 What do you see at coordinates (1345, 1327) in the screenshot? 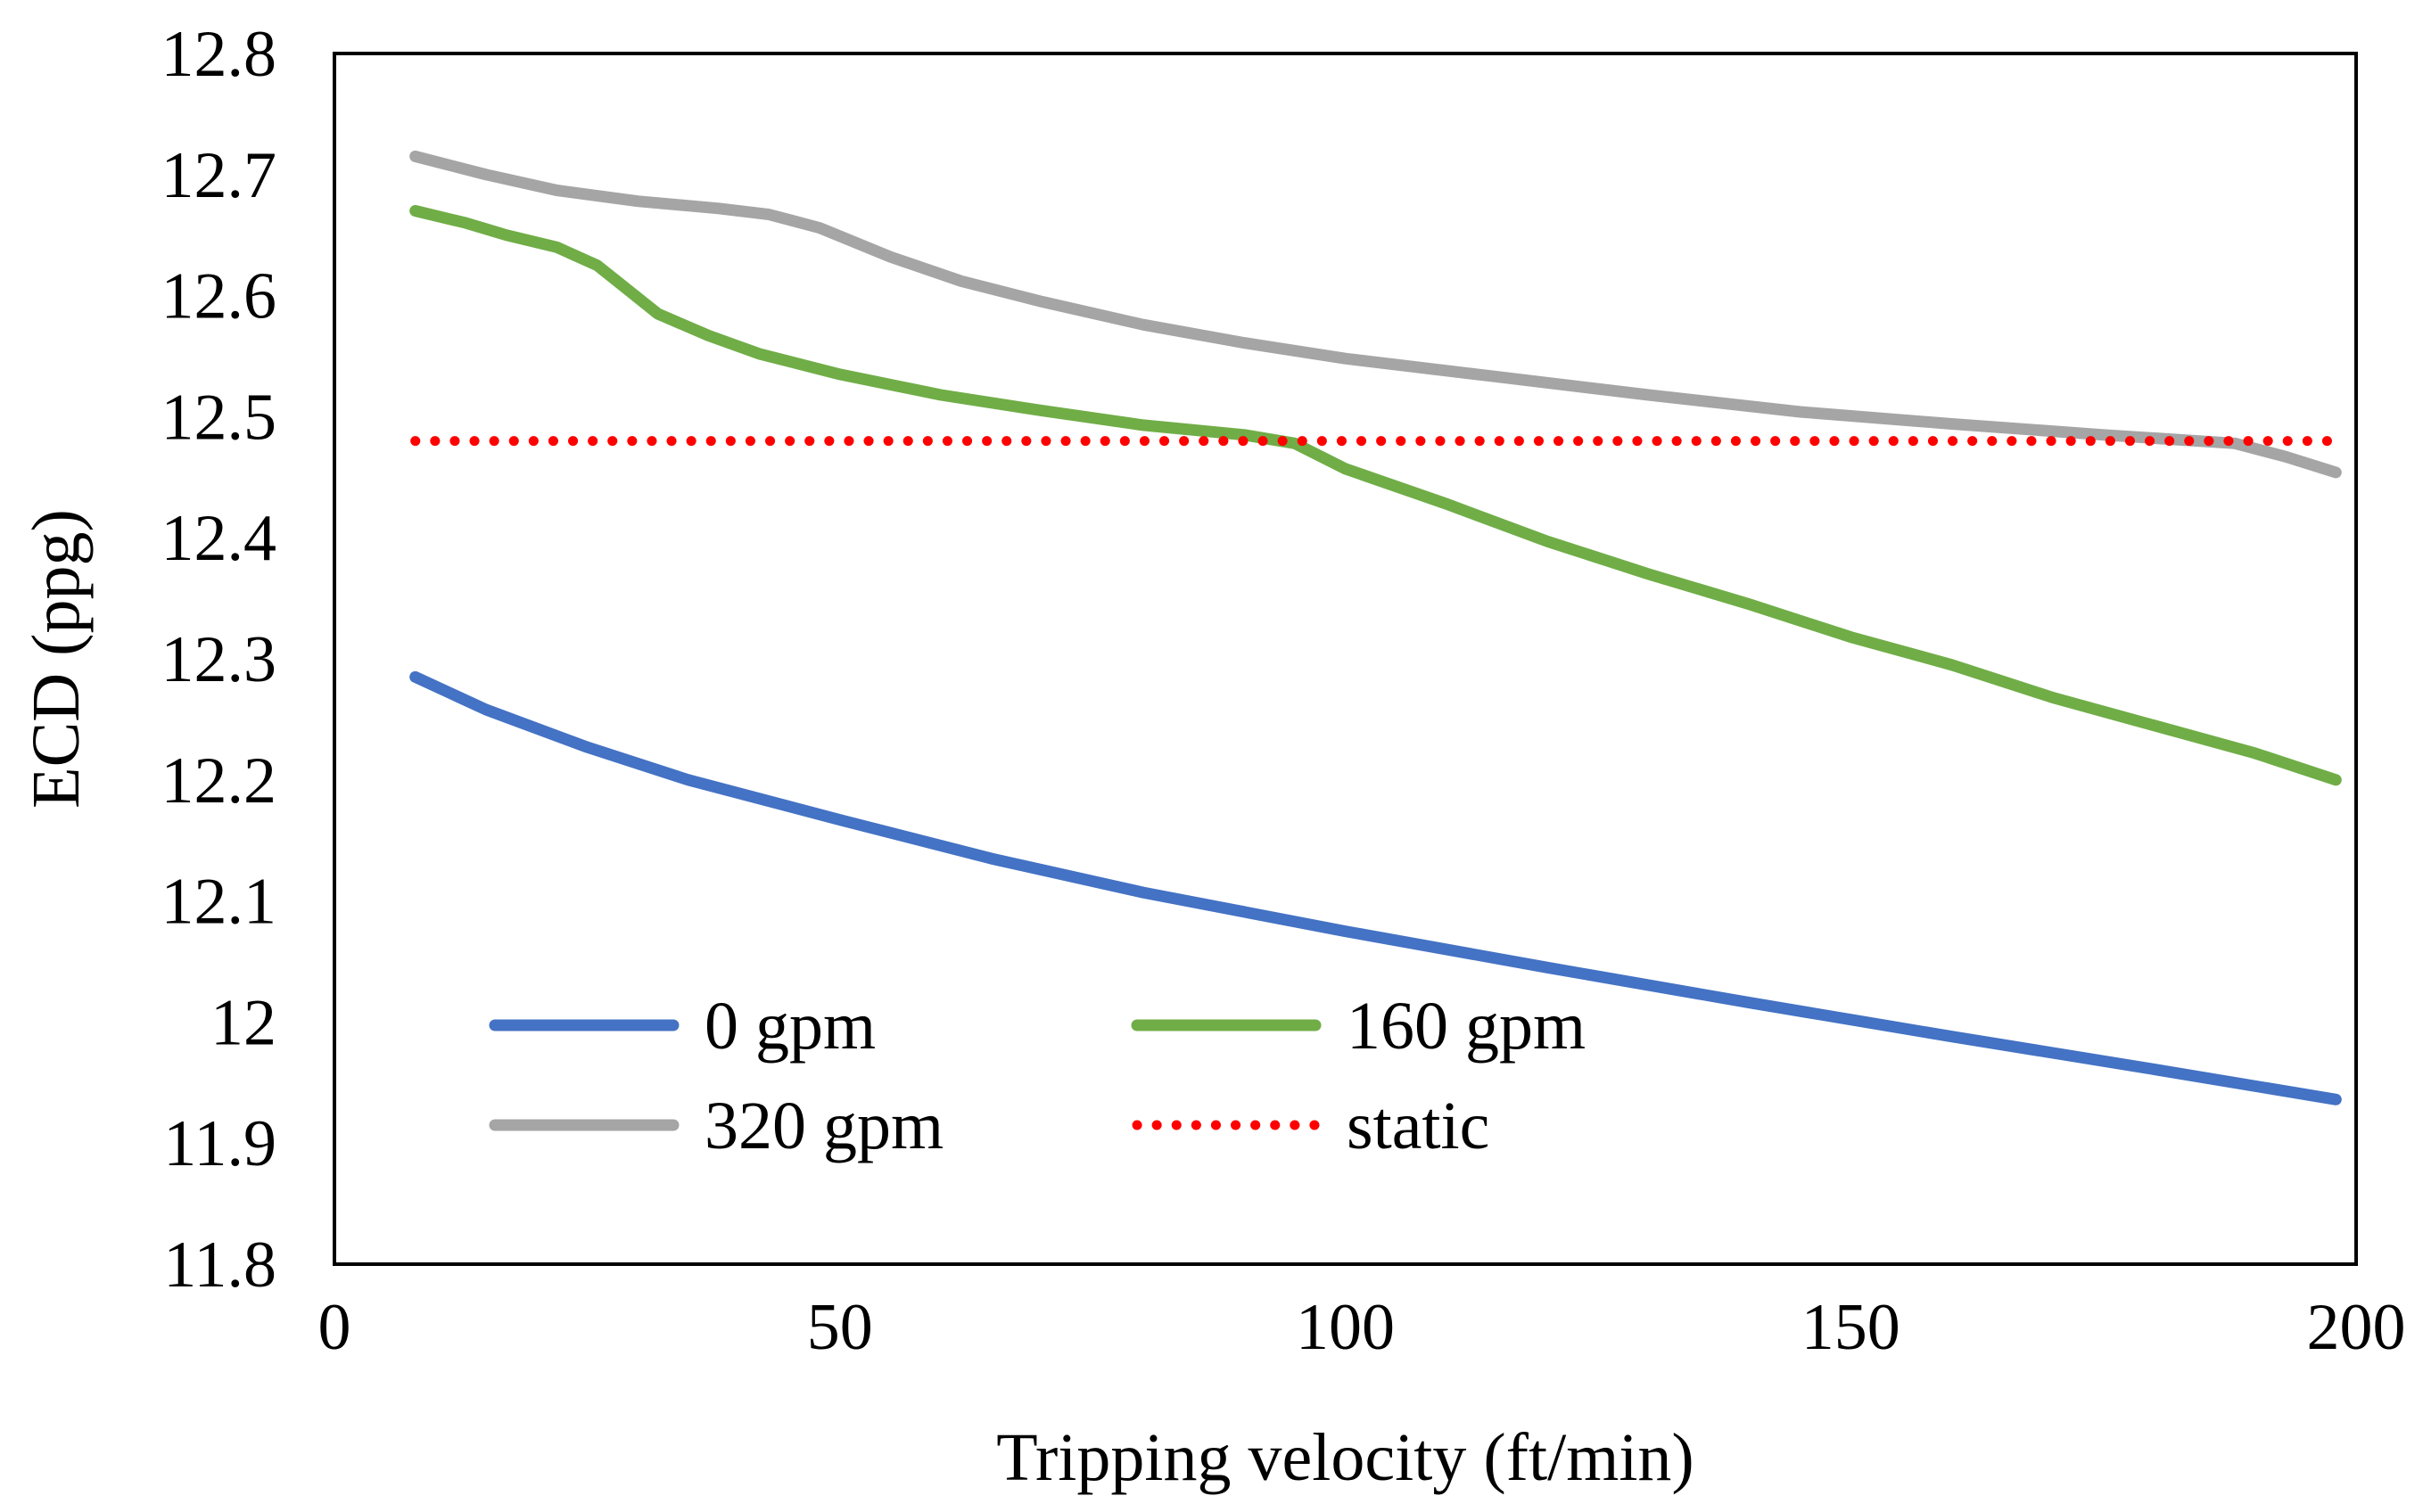
I see `x-tick-label: 100` at bounding box center [1345, 1327].